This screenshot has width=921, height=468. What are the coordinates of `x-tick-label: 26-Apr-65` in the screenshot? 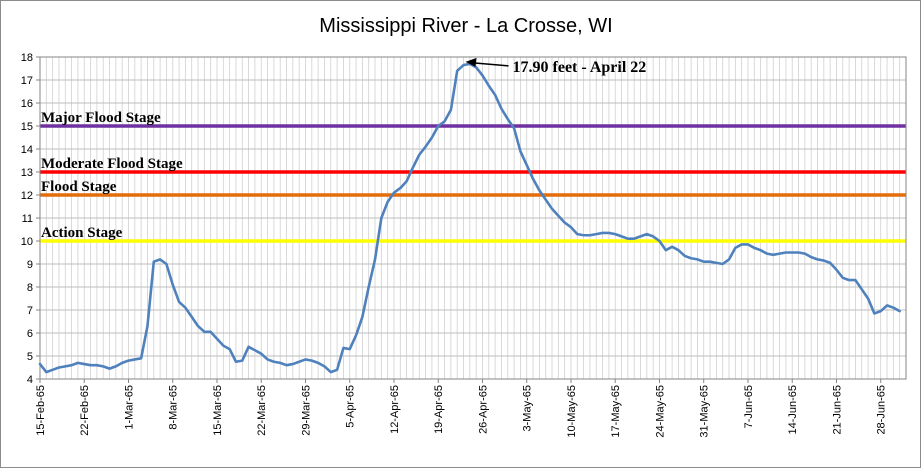 It's located at (483, 409).